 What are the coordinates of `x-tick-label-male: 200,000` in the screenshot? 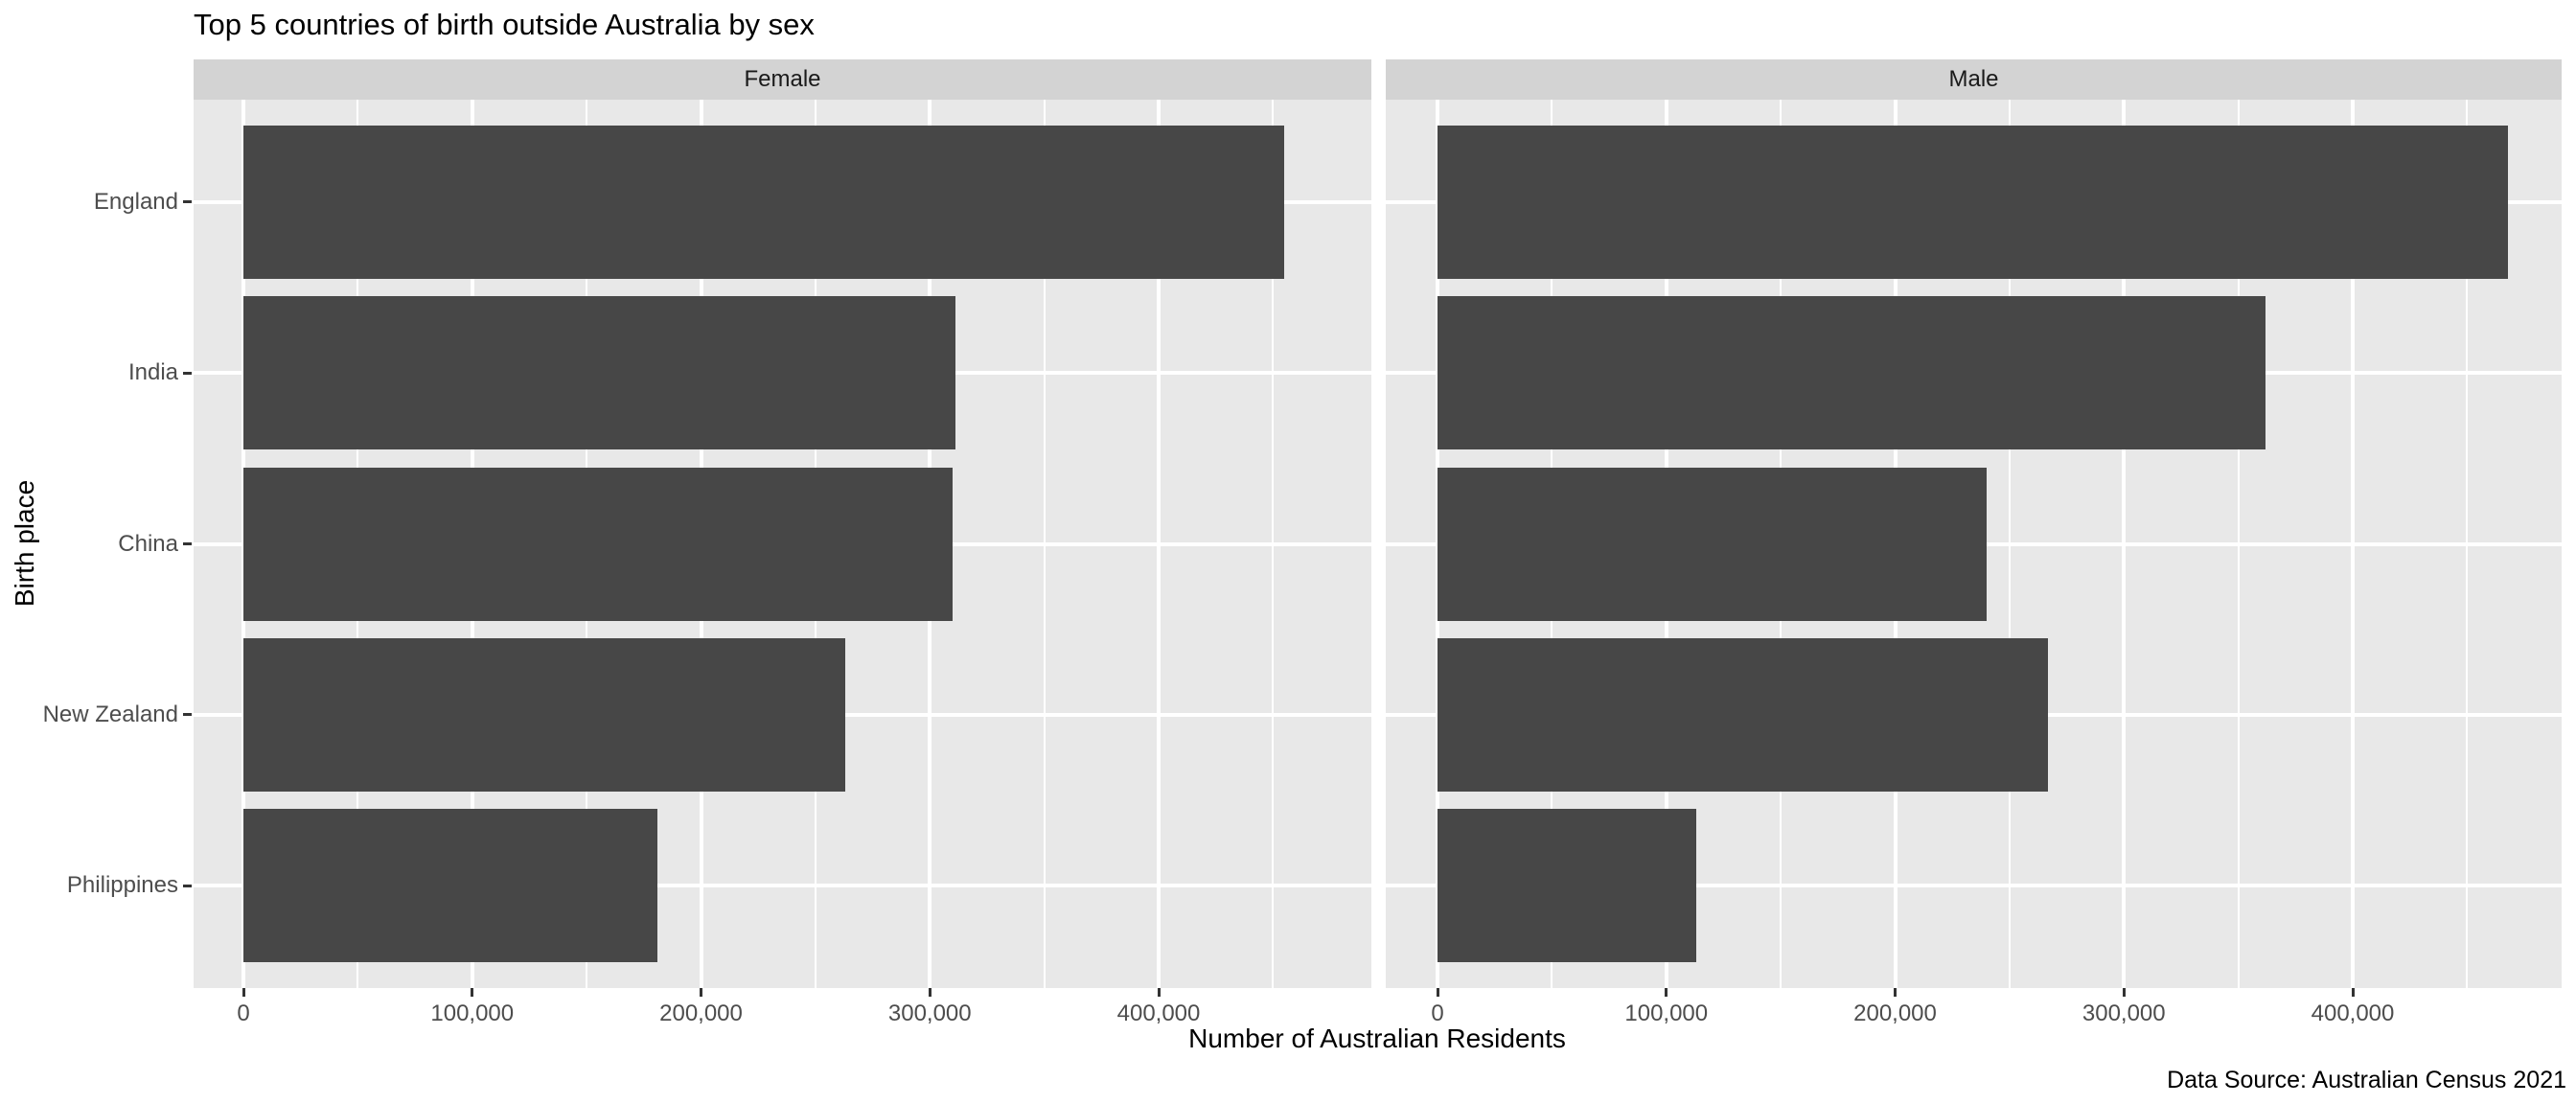 It's located at (1895, 1013).